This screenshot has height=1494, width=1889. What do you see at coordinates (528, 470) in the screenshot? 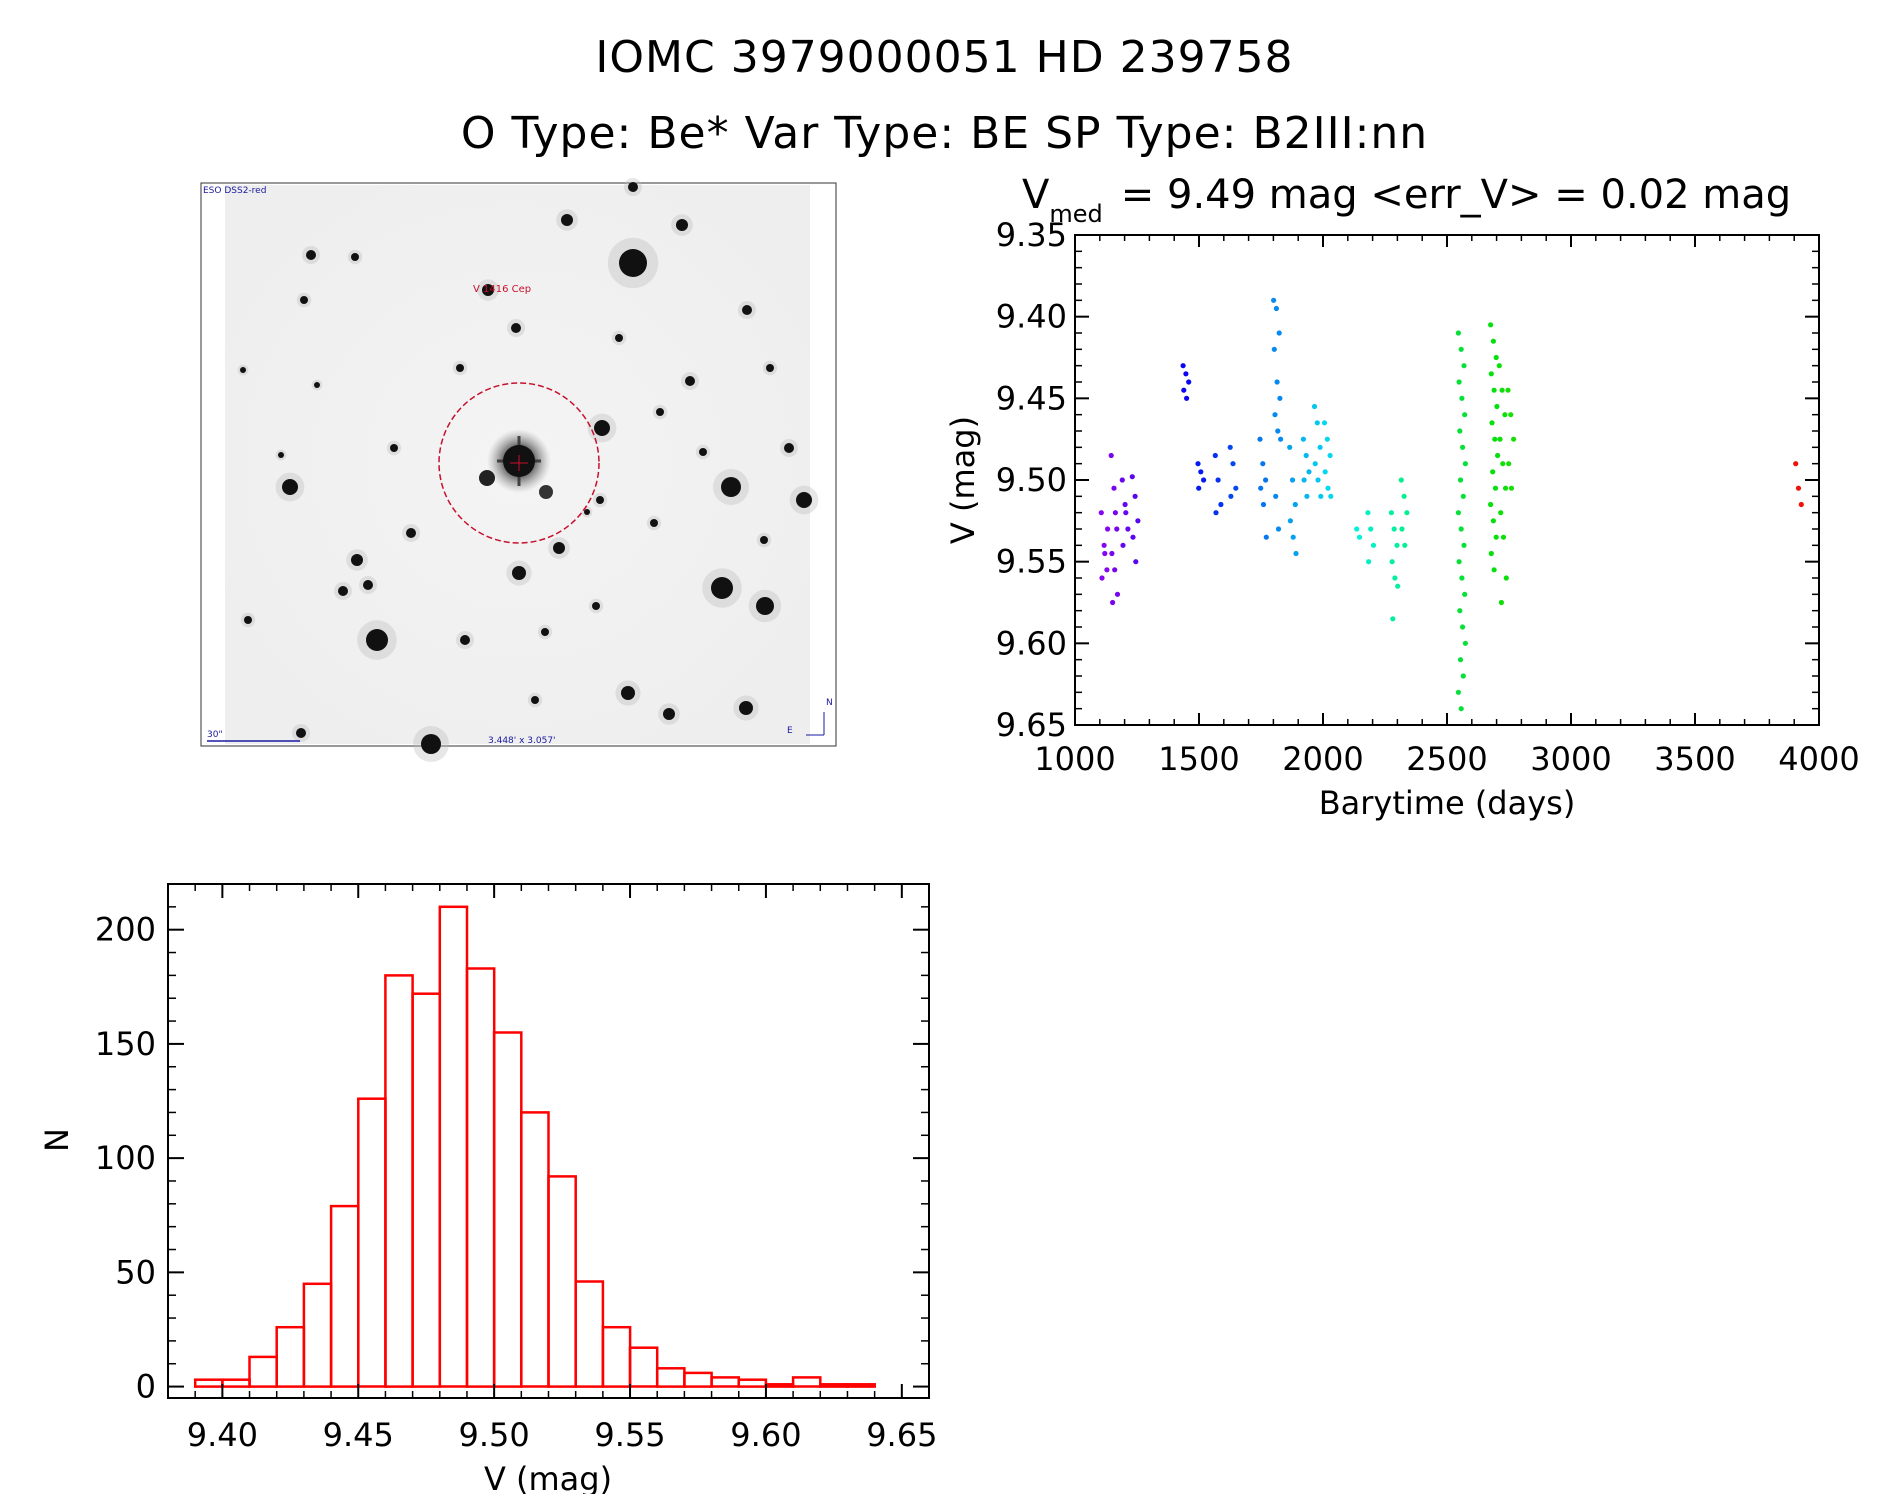
I see `star-field` at bounding box center [528, 470].